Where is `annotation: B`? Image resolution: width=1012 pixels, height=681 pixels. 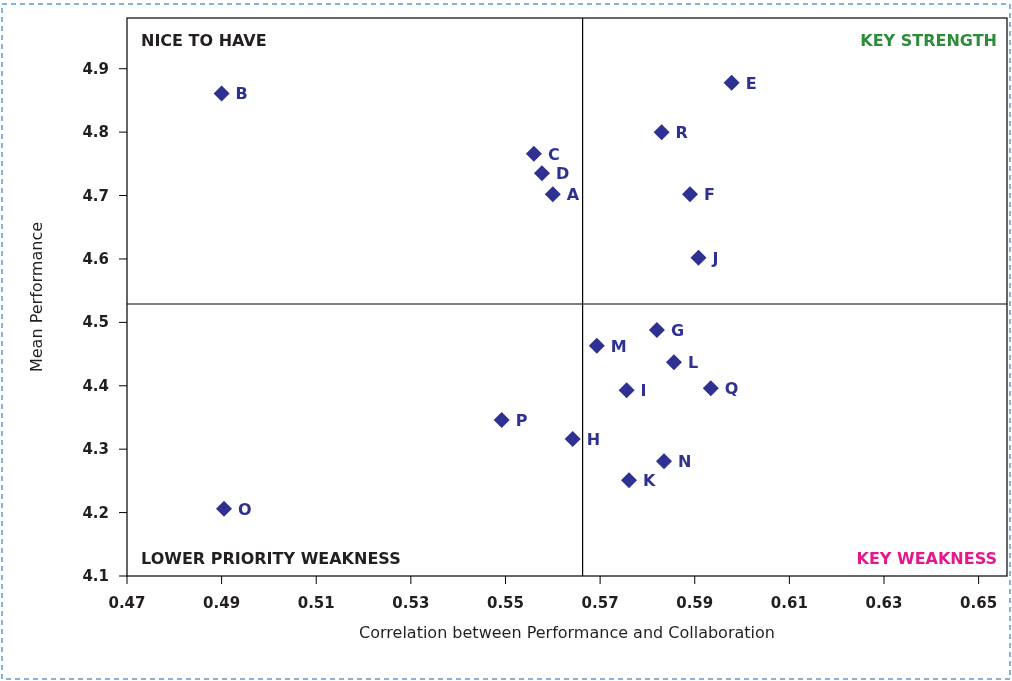 annotation: B is located at coordinates (241, 94).